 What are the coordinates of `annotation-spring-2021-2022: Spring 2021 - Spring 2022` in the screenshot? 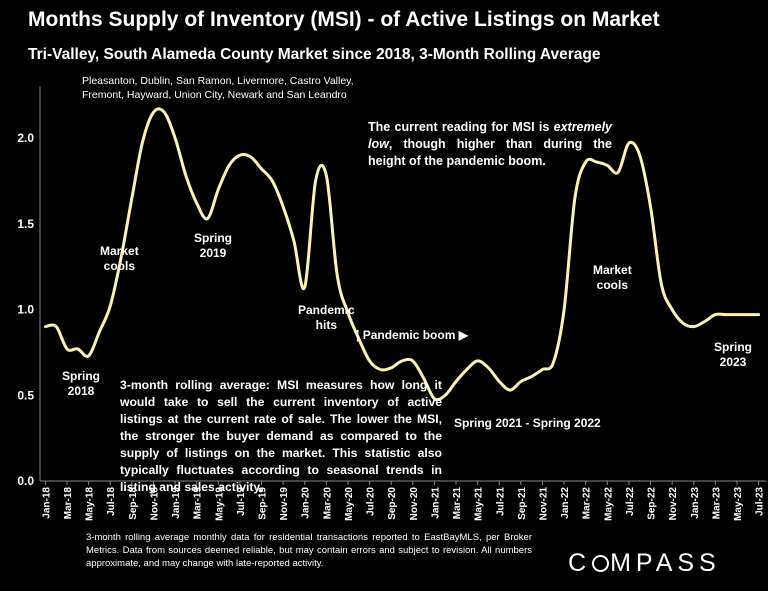 It's located at (527, 423).